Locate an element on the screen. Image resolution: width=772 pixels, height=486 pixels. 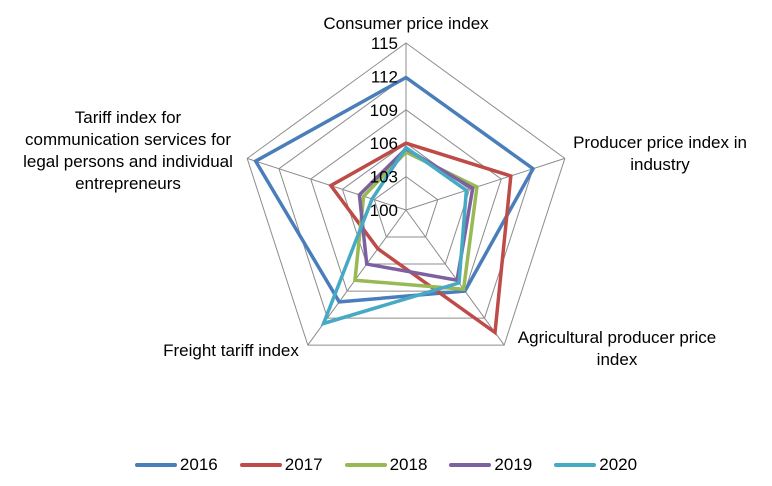
tick-label: 106 is located at coordinates (384, 143).